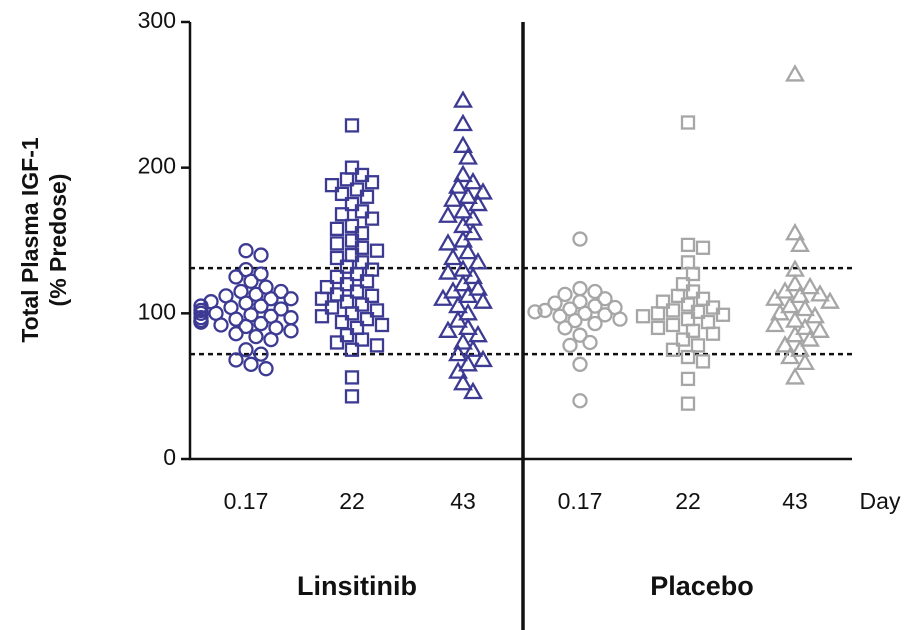 This screenshot has width=912, height=630. What do you see at coordinates (157, 20) in the screenshot?
I see `y-tick-label: 300` at bounding box center [157, 20].